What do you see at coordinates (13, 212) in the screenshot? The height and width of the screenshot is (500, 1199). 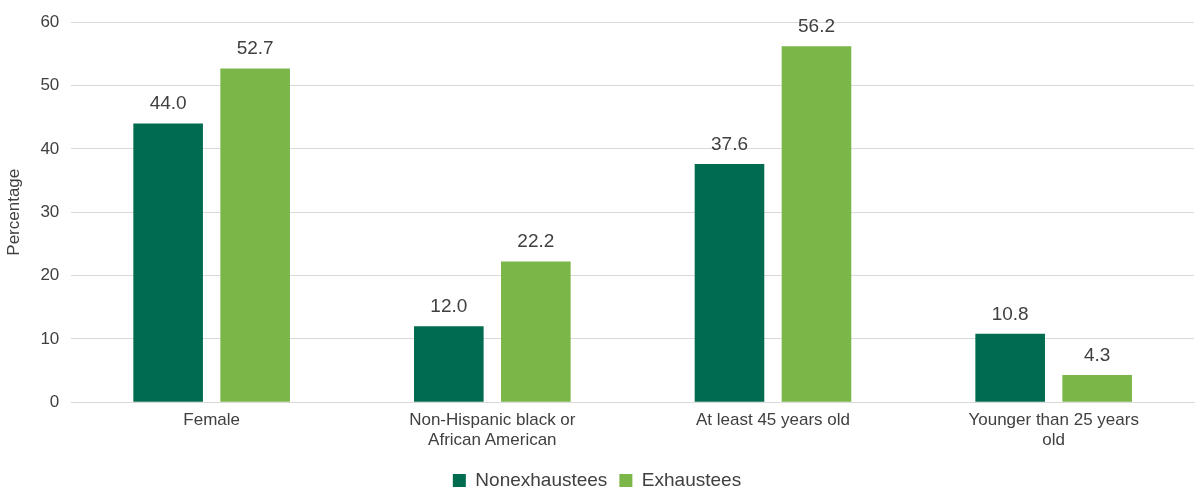 I see `y-axis-title: Percentage` at bounding box center [13, 212].